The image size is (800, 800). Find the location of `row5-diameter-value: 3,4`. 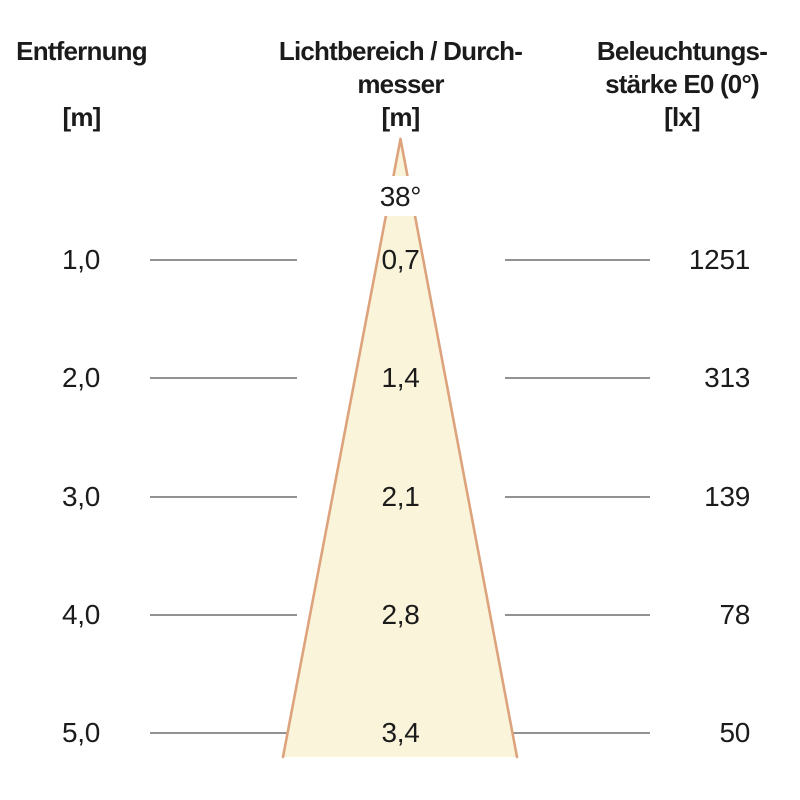

row5-diameter-value: 3,4 is located at coordinates (400, 732).